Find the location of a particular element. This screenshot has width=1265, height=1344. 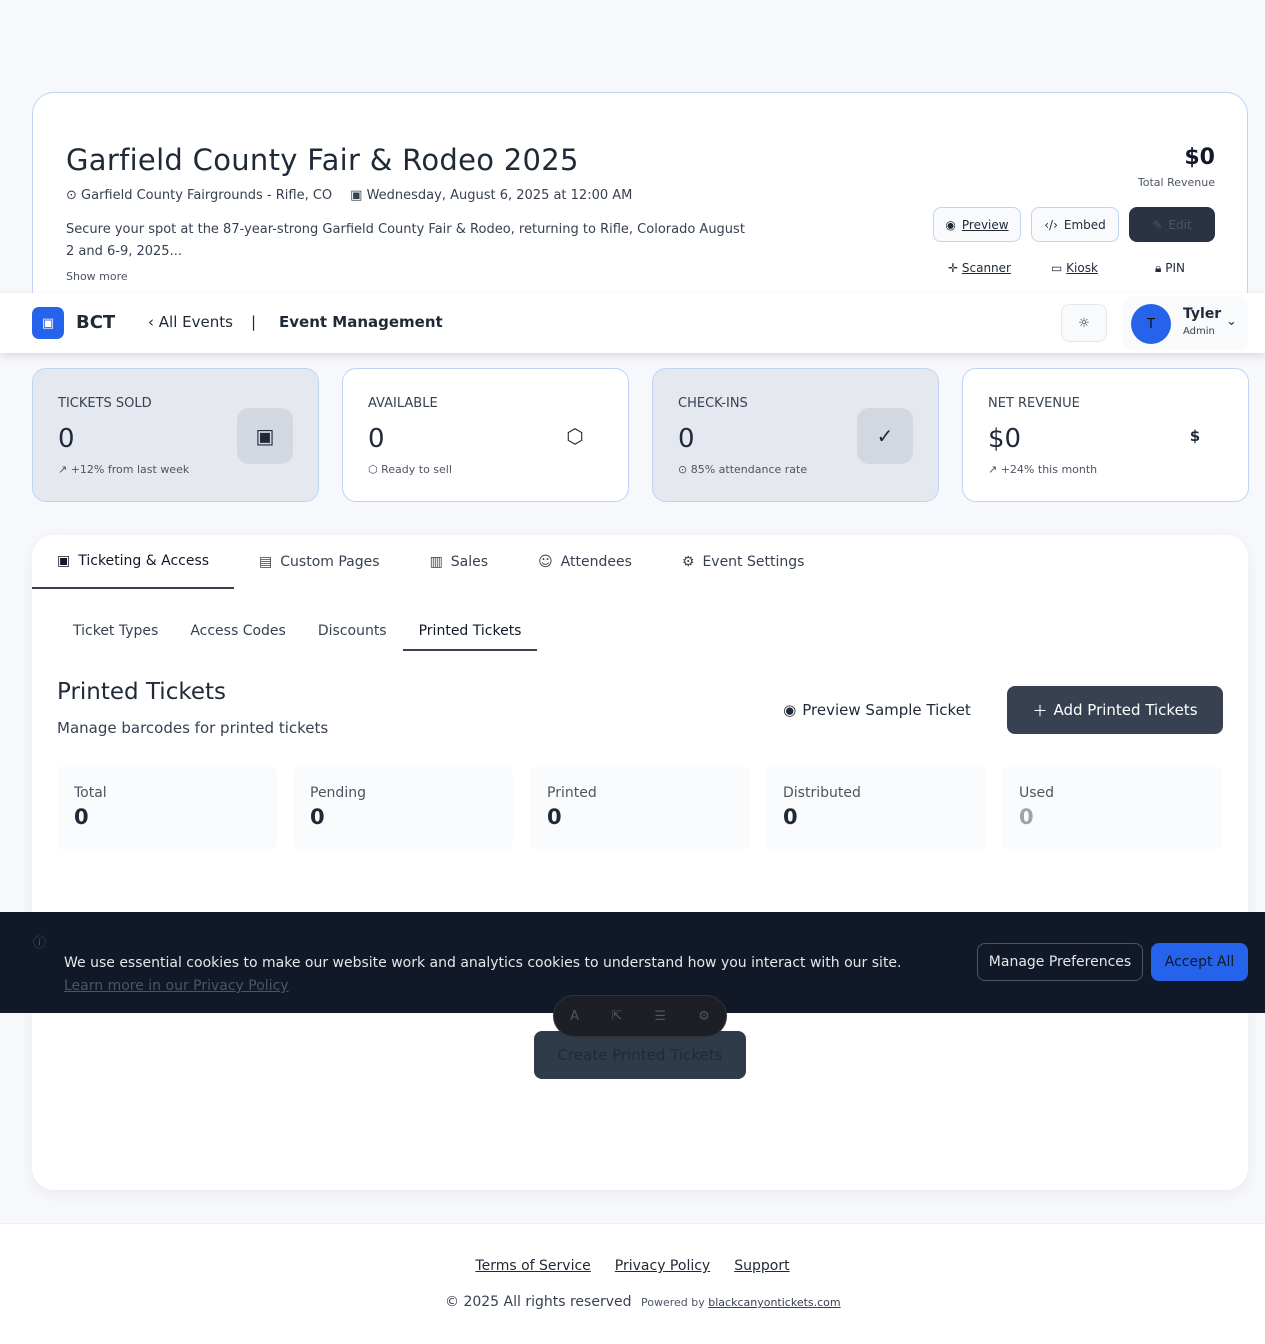

clipboard-icon: ▥ is located at coordinates (436, 562).